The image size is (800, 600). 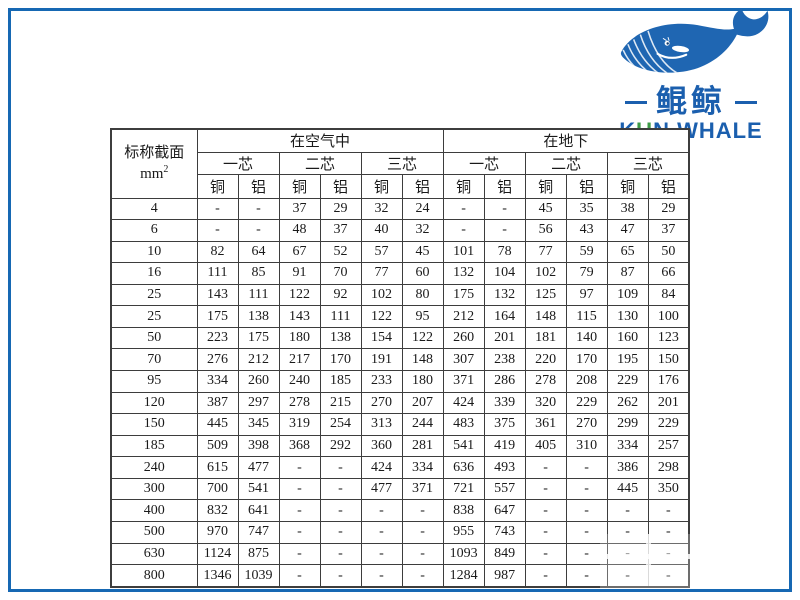 What do you see at coordinates (154, 554) in the screenshot?
I see `section-cell: 630` at bounding box center [154, 554].